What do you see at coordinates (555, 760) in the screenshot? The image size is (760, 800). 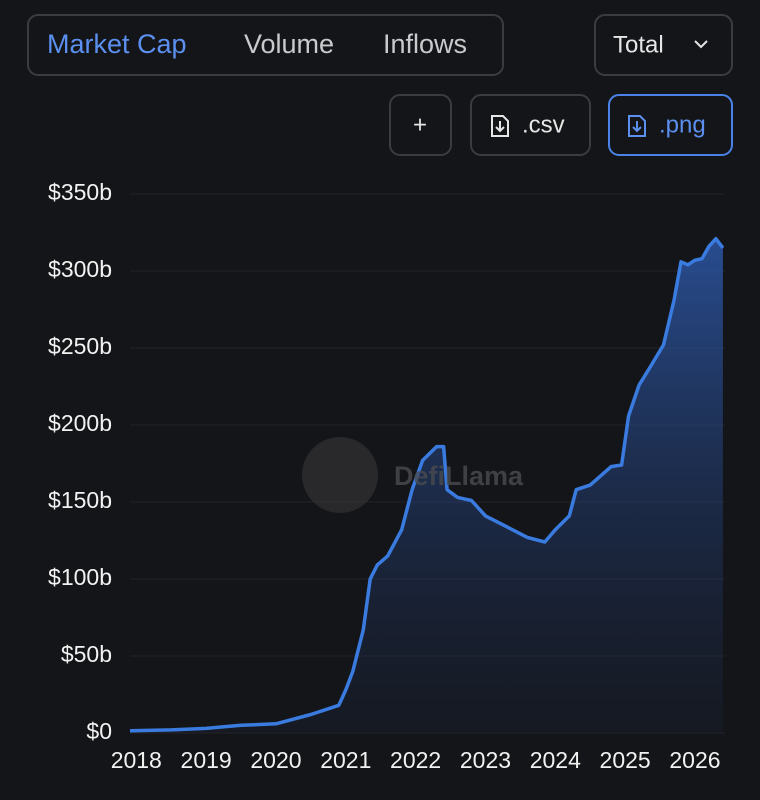 I see `x-tick-label: 2024` at bounding box center [555, 760].